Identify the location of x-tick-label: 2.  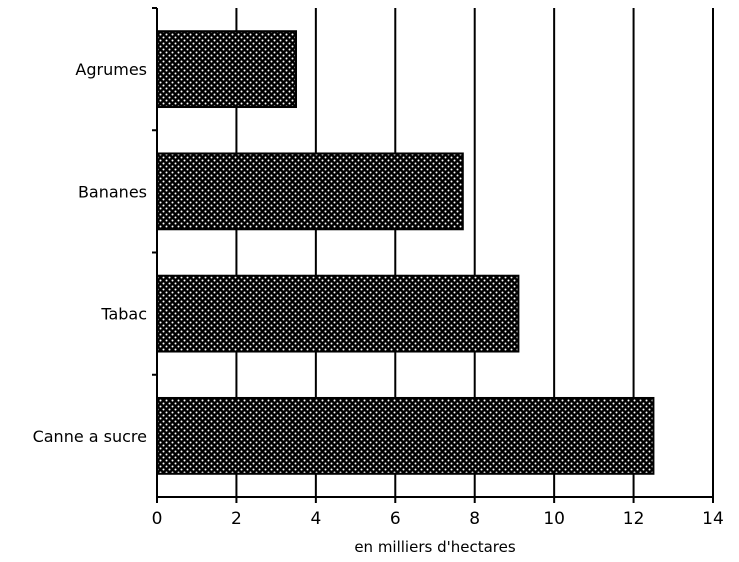
(236, 519).